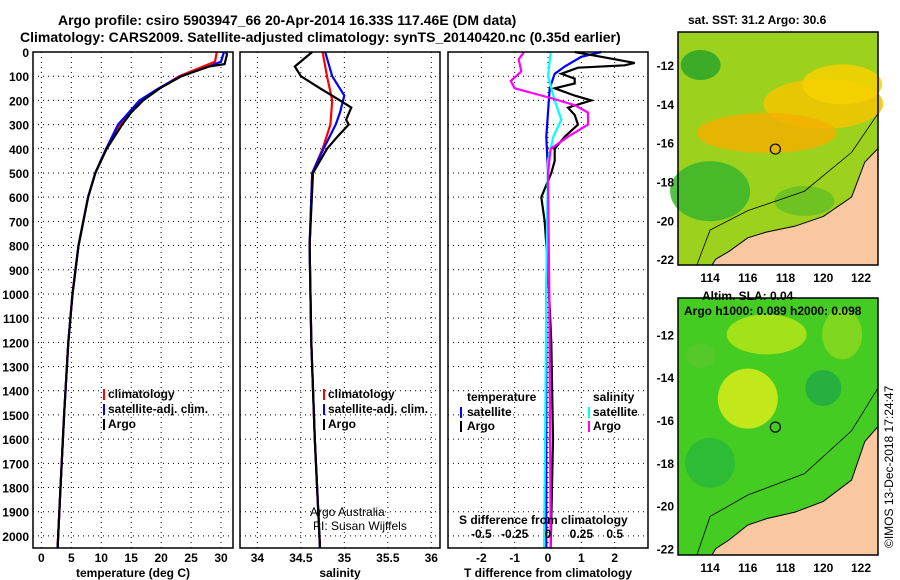 The image size is (900, 580). I want to click on series-line-climatology, so click(321, 300).